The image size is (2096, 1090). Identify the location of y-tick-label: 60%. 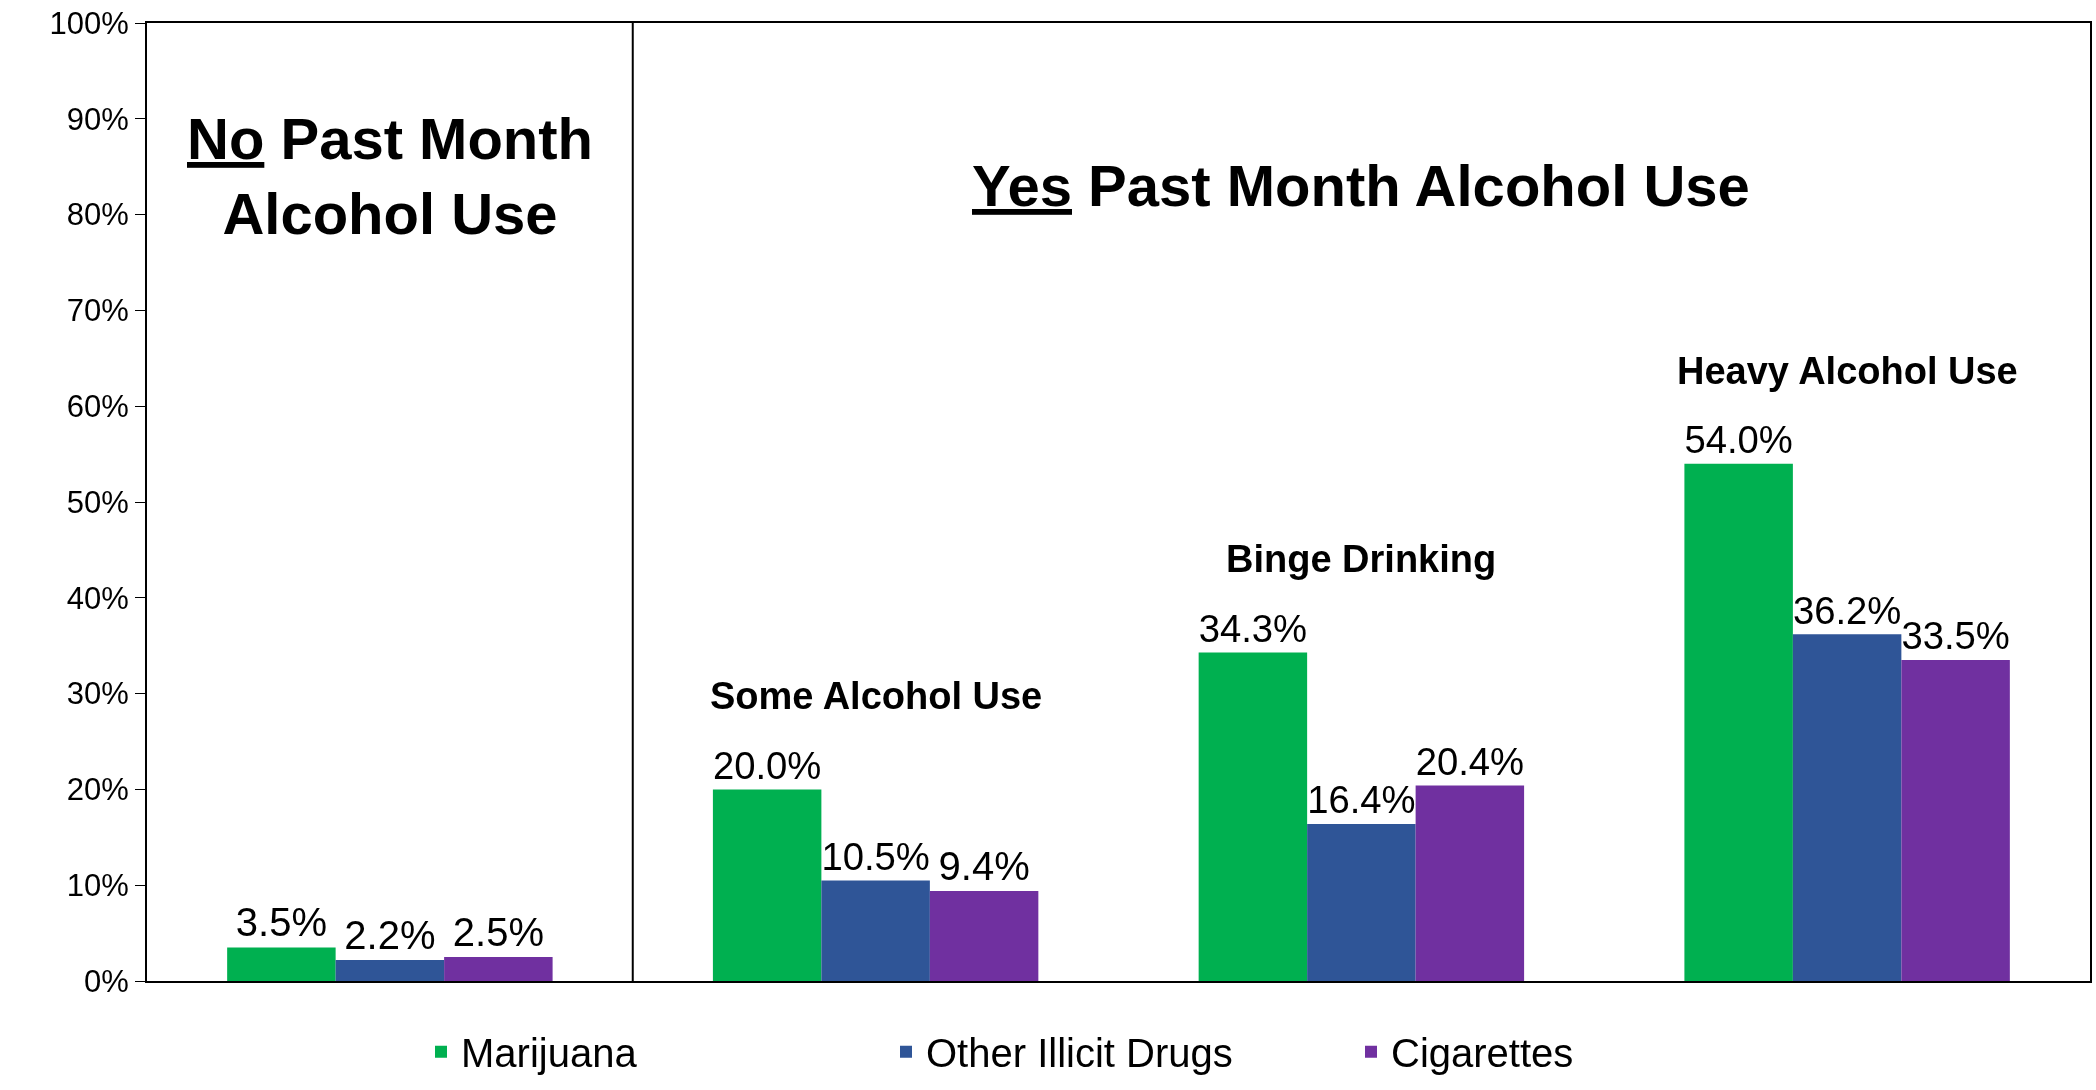
(97, 407).